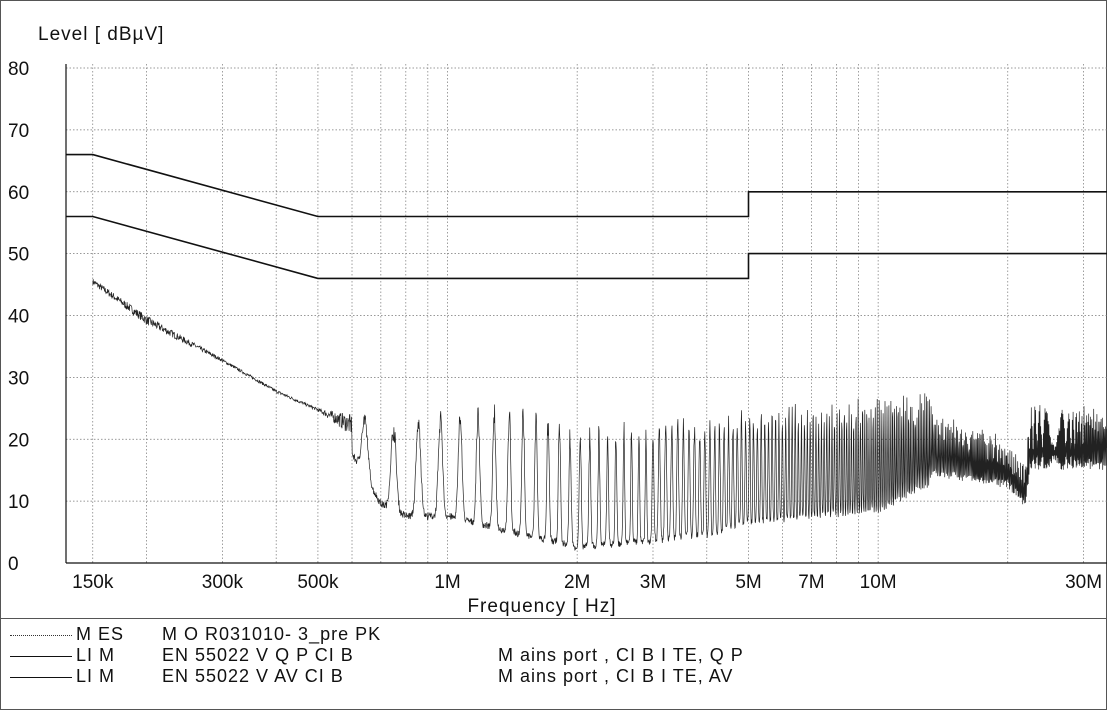 The height and width of the screenshot is (710, 1107). Describe the element at coordinates (18, 502) in the screenshot. I see `y-tick-label: 10` at that location.